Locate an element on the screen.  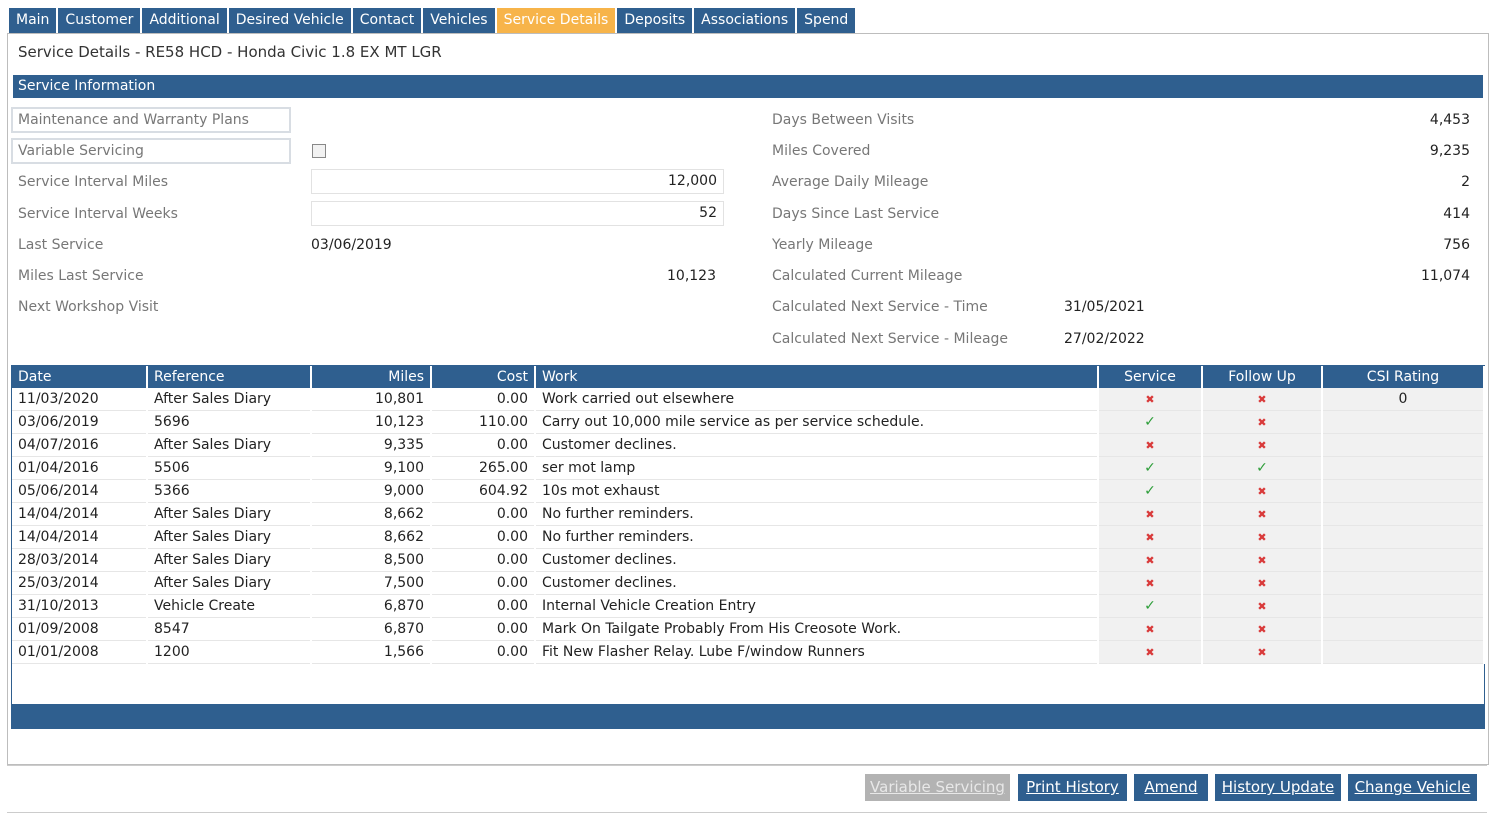
cell-date: 14/04/2014 is located at coordinates (80, 514).